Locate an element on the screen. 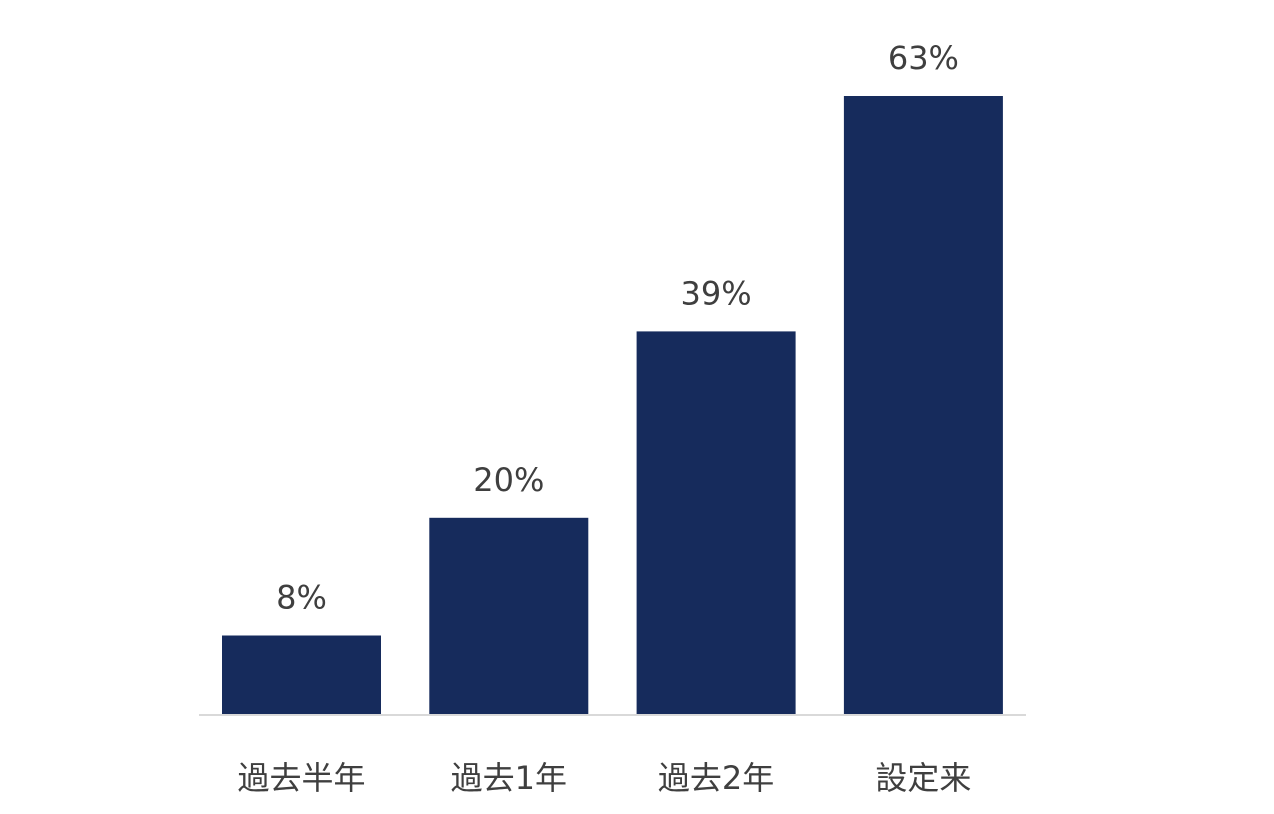 Image resolution: width=1274 pixels, height=814 pixels. category-label-0: 過去半年 is located at coordinates (301, 778).